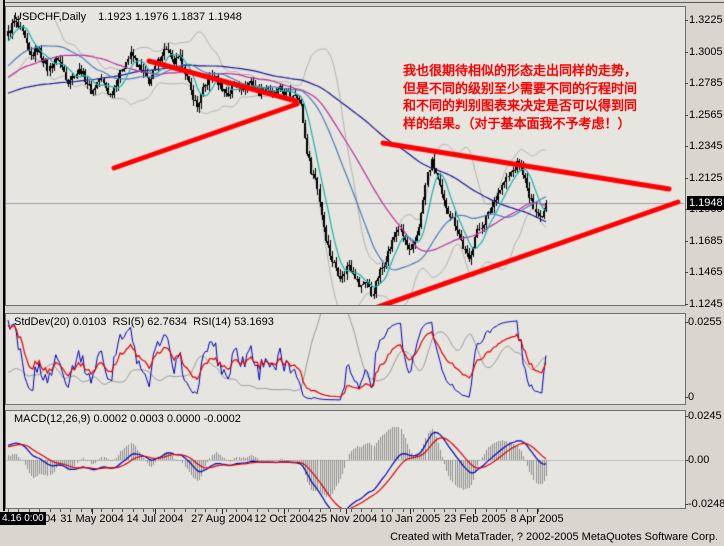 This screenshot has height=546, width=724. What do you see at coordinates (520, 88) in the screenshot?
I see `annotation-line: 但是不同的级别至少需要不同的行程时间` at bounding box center [520, 88].